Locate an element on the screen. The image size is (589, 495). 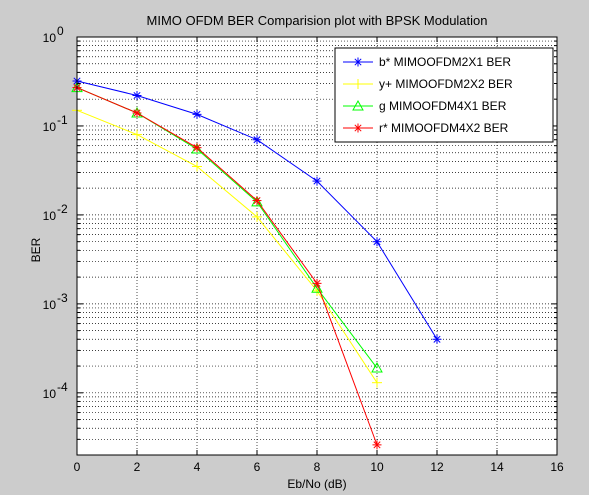
x-tick-label: 6 is located at coordinates (257, 467).